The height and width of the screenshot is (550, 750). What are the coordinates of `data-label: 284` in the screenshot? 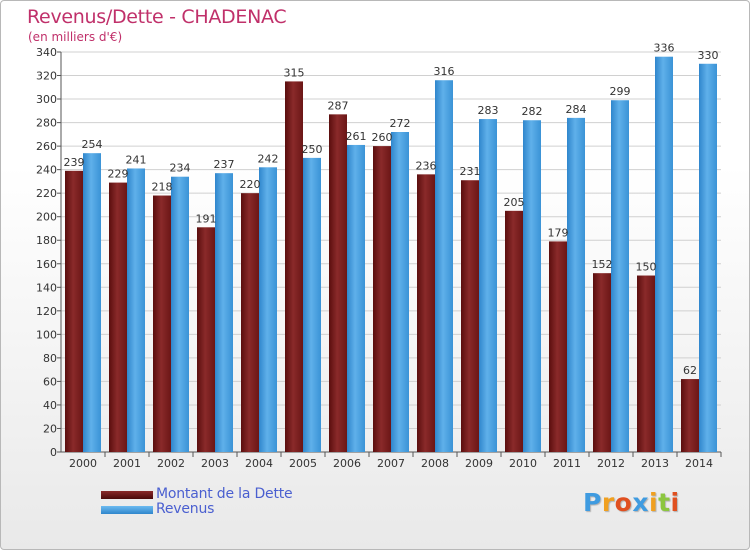 It's located at (576, 109).